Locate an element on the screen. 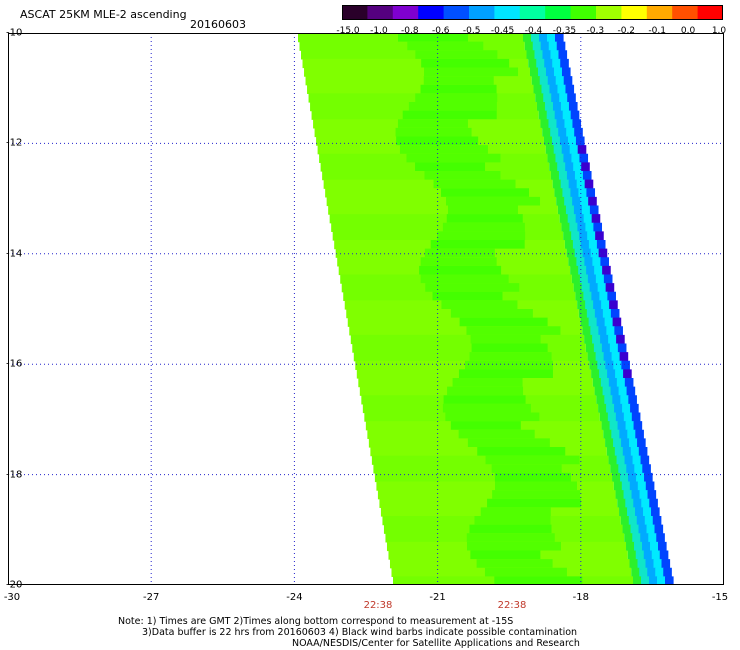 The width and height of the screenshot is (740, 650). colorbar-label: 0.0 is located at coordinates (688, 31).